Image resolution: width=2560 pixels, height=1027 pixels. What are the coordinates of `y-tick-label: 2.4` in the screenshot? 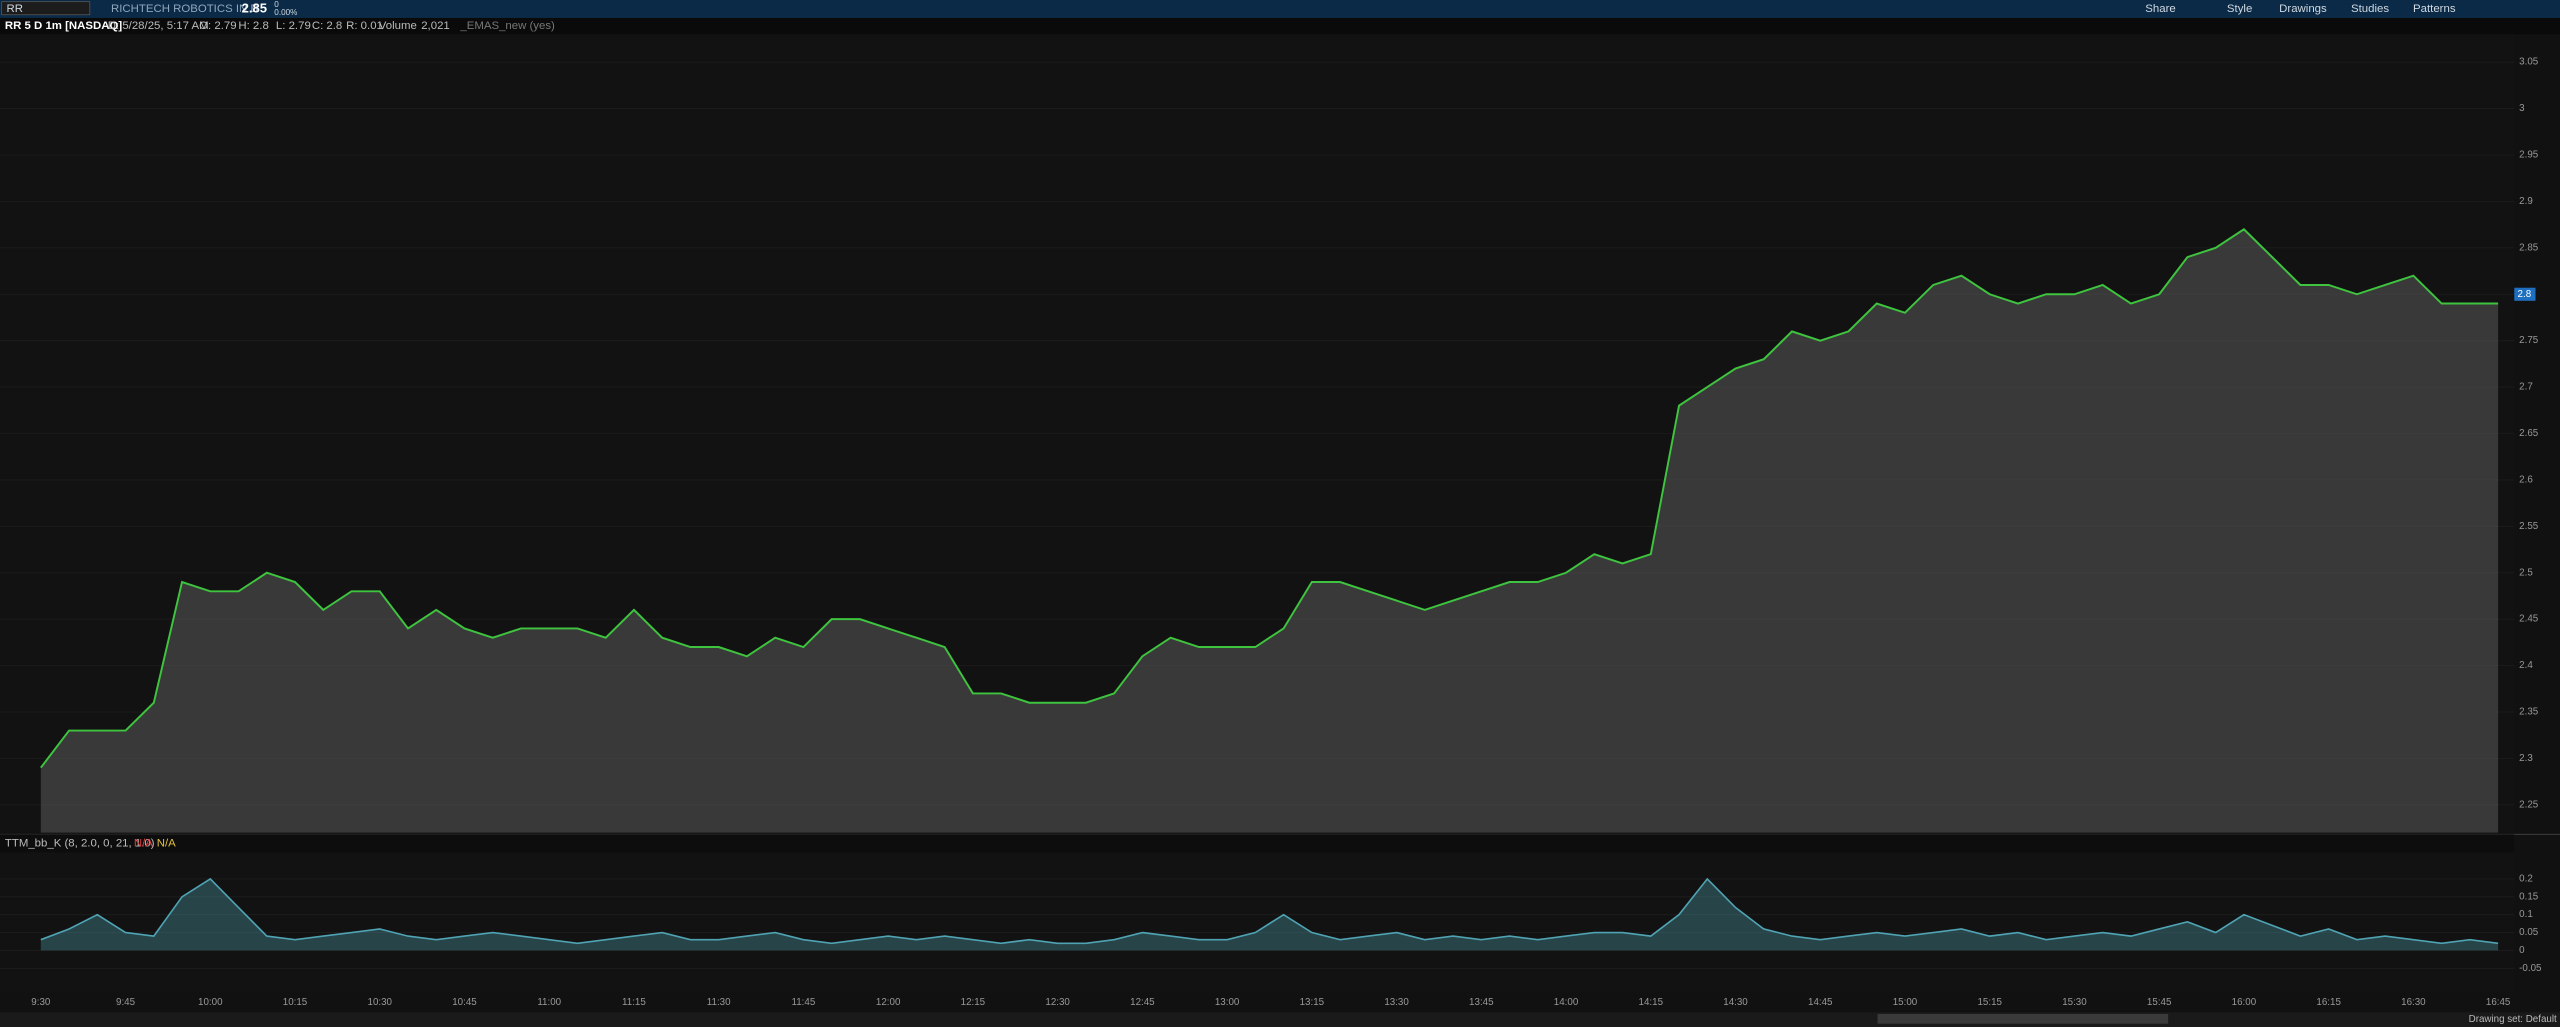 It's located at (2526, 665).